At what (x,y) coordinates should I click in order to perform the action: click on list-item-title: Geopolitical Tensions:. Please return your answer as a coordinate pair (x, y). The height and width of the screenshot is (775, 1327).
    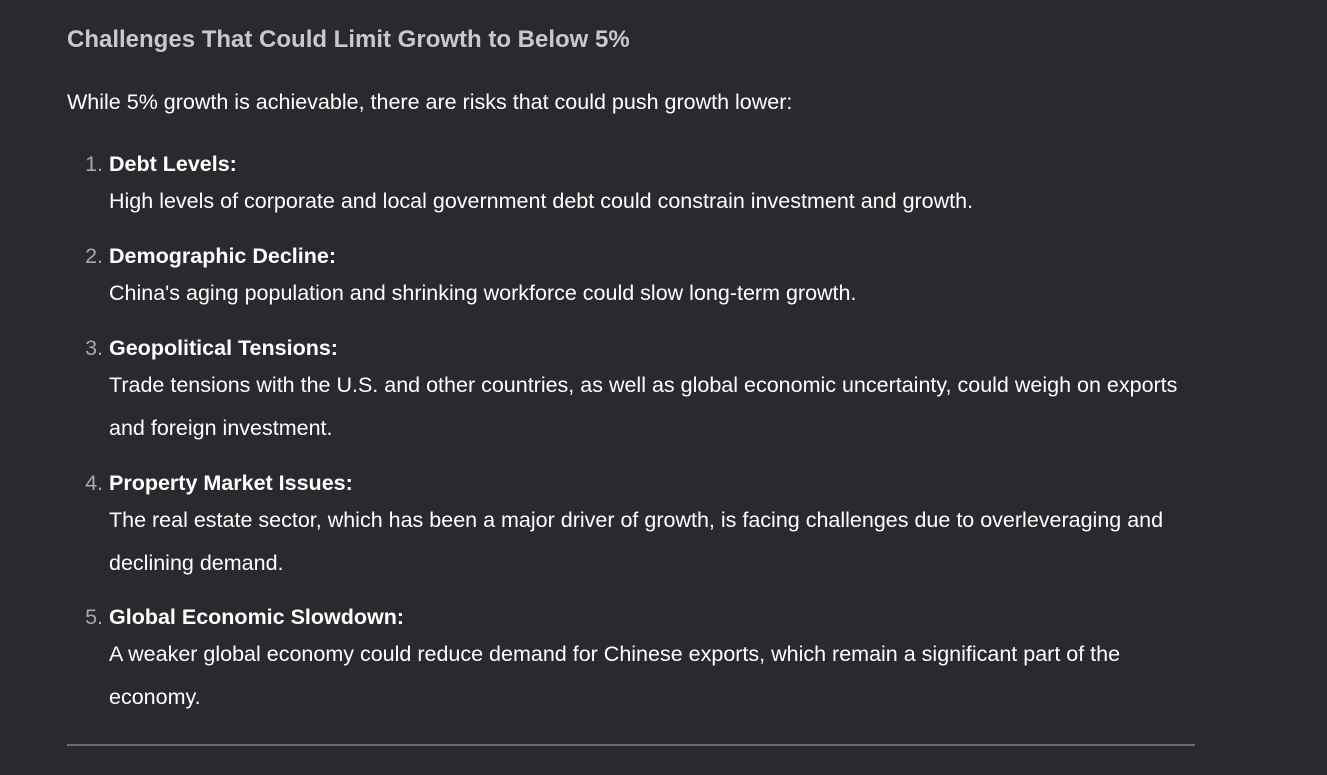
    Looking at the image, I should click on (223, 348).